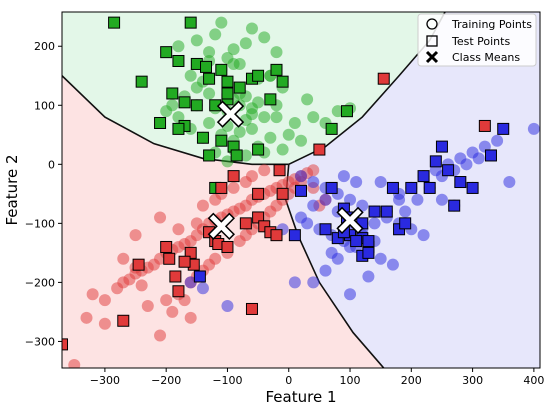  Describe the element at coordinates (44, 46) in the screenshot. I see `y-tick-label: 200` at that location.